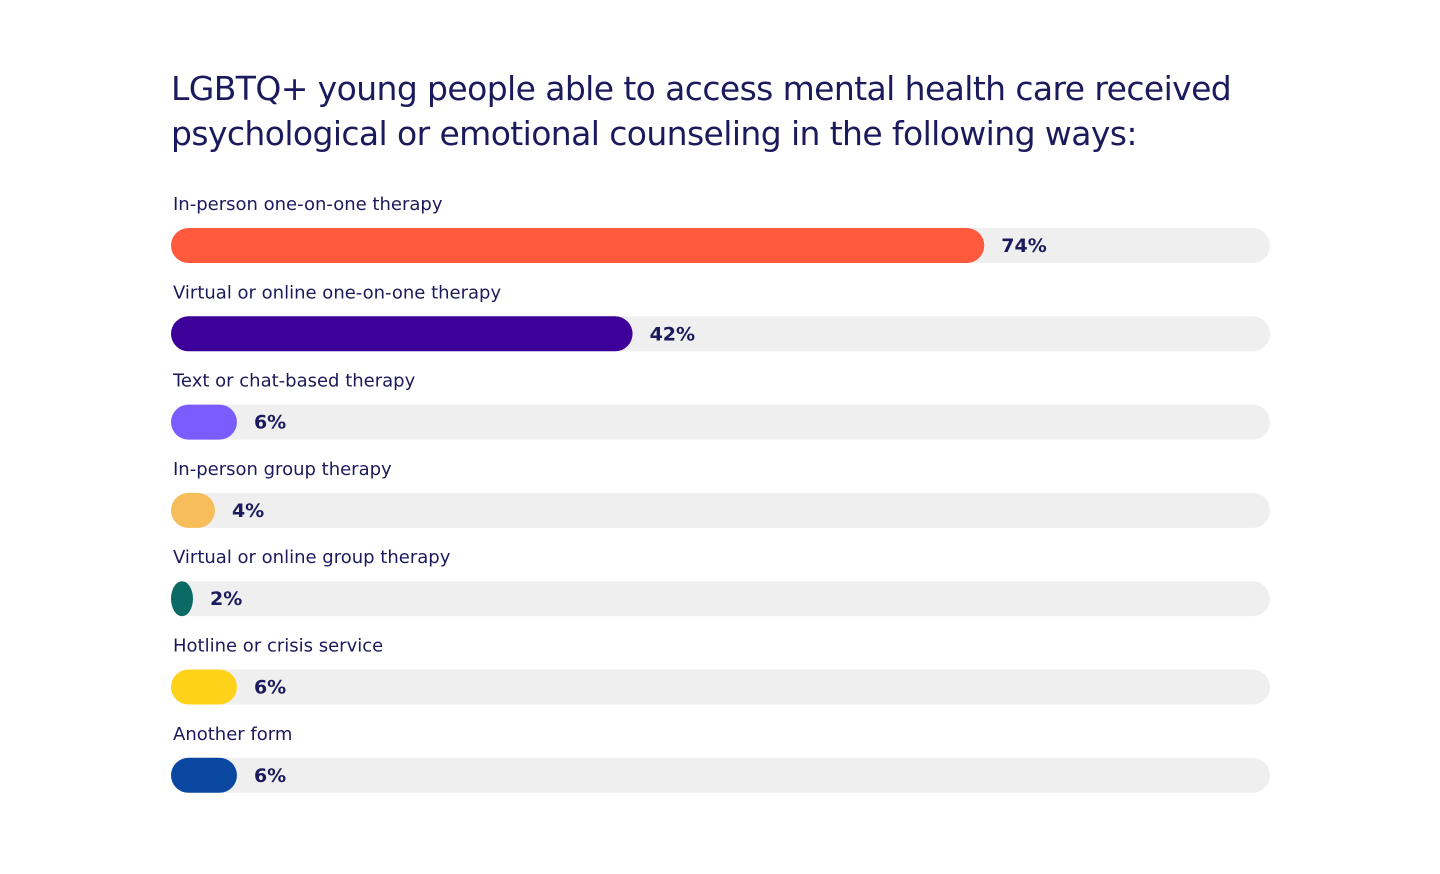  What do you see at coordinates (337, 292) in the screenshot?
I see `category-label: Virtual or online one-on-one therapy` at bounding box center [337, 292].